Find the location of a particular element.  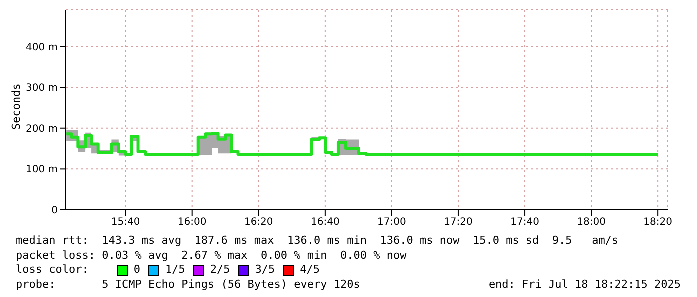

y-tick-label: 200 m is located at coordinates (42, 129).